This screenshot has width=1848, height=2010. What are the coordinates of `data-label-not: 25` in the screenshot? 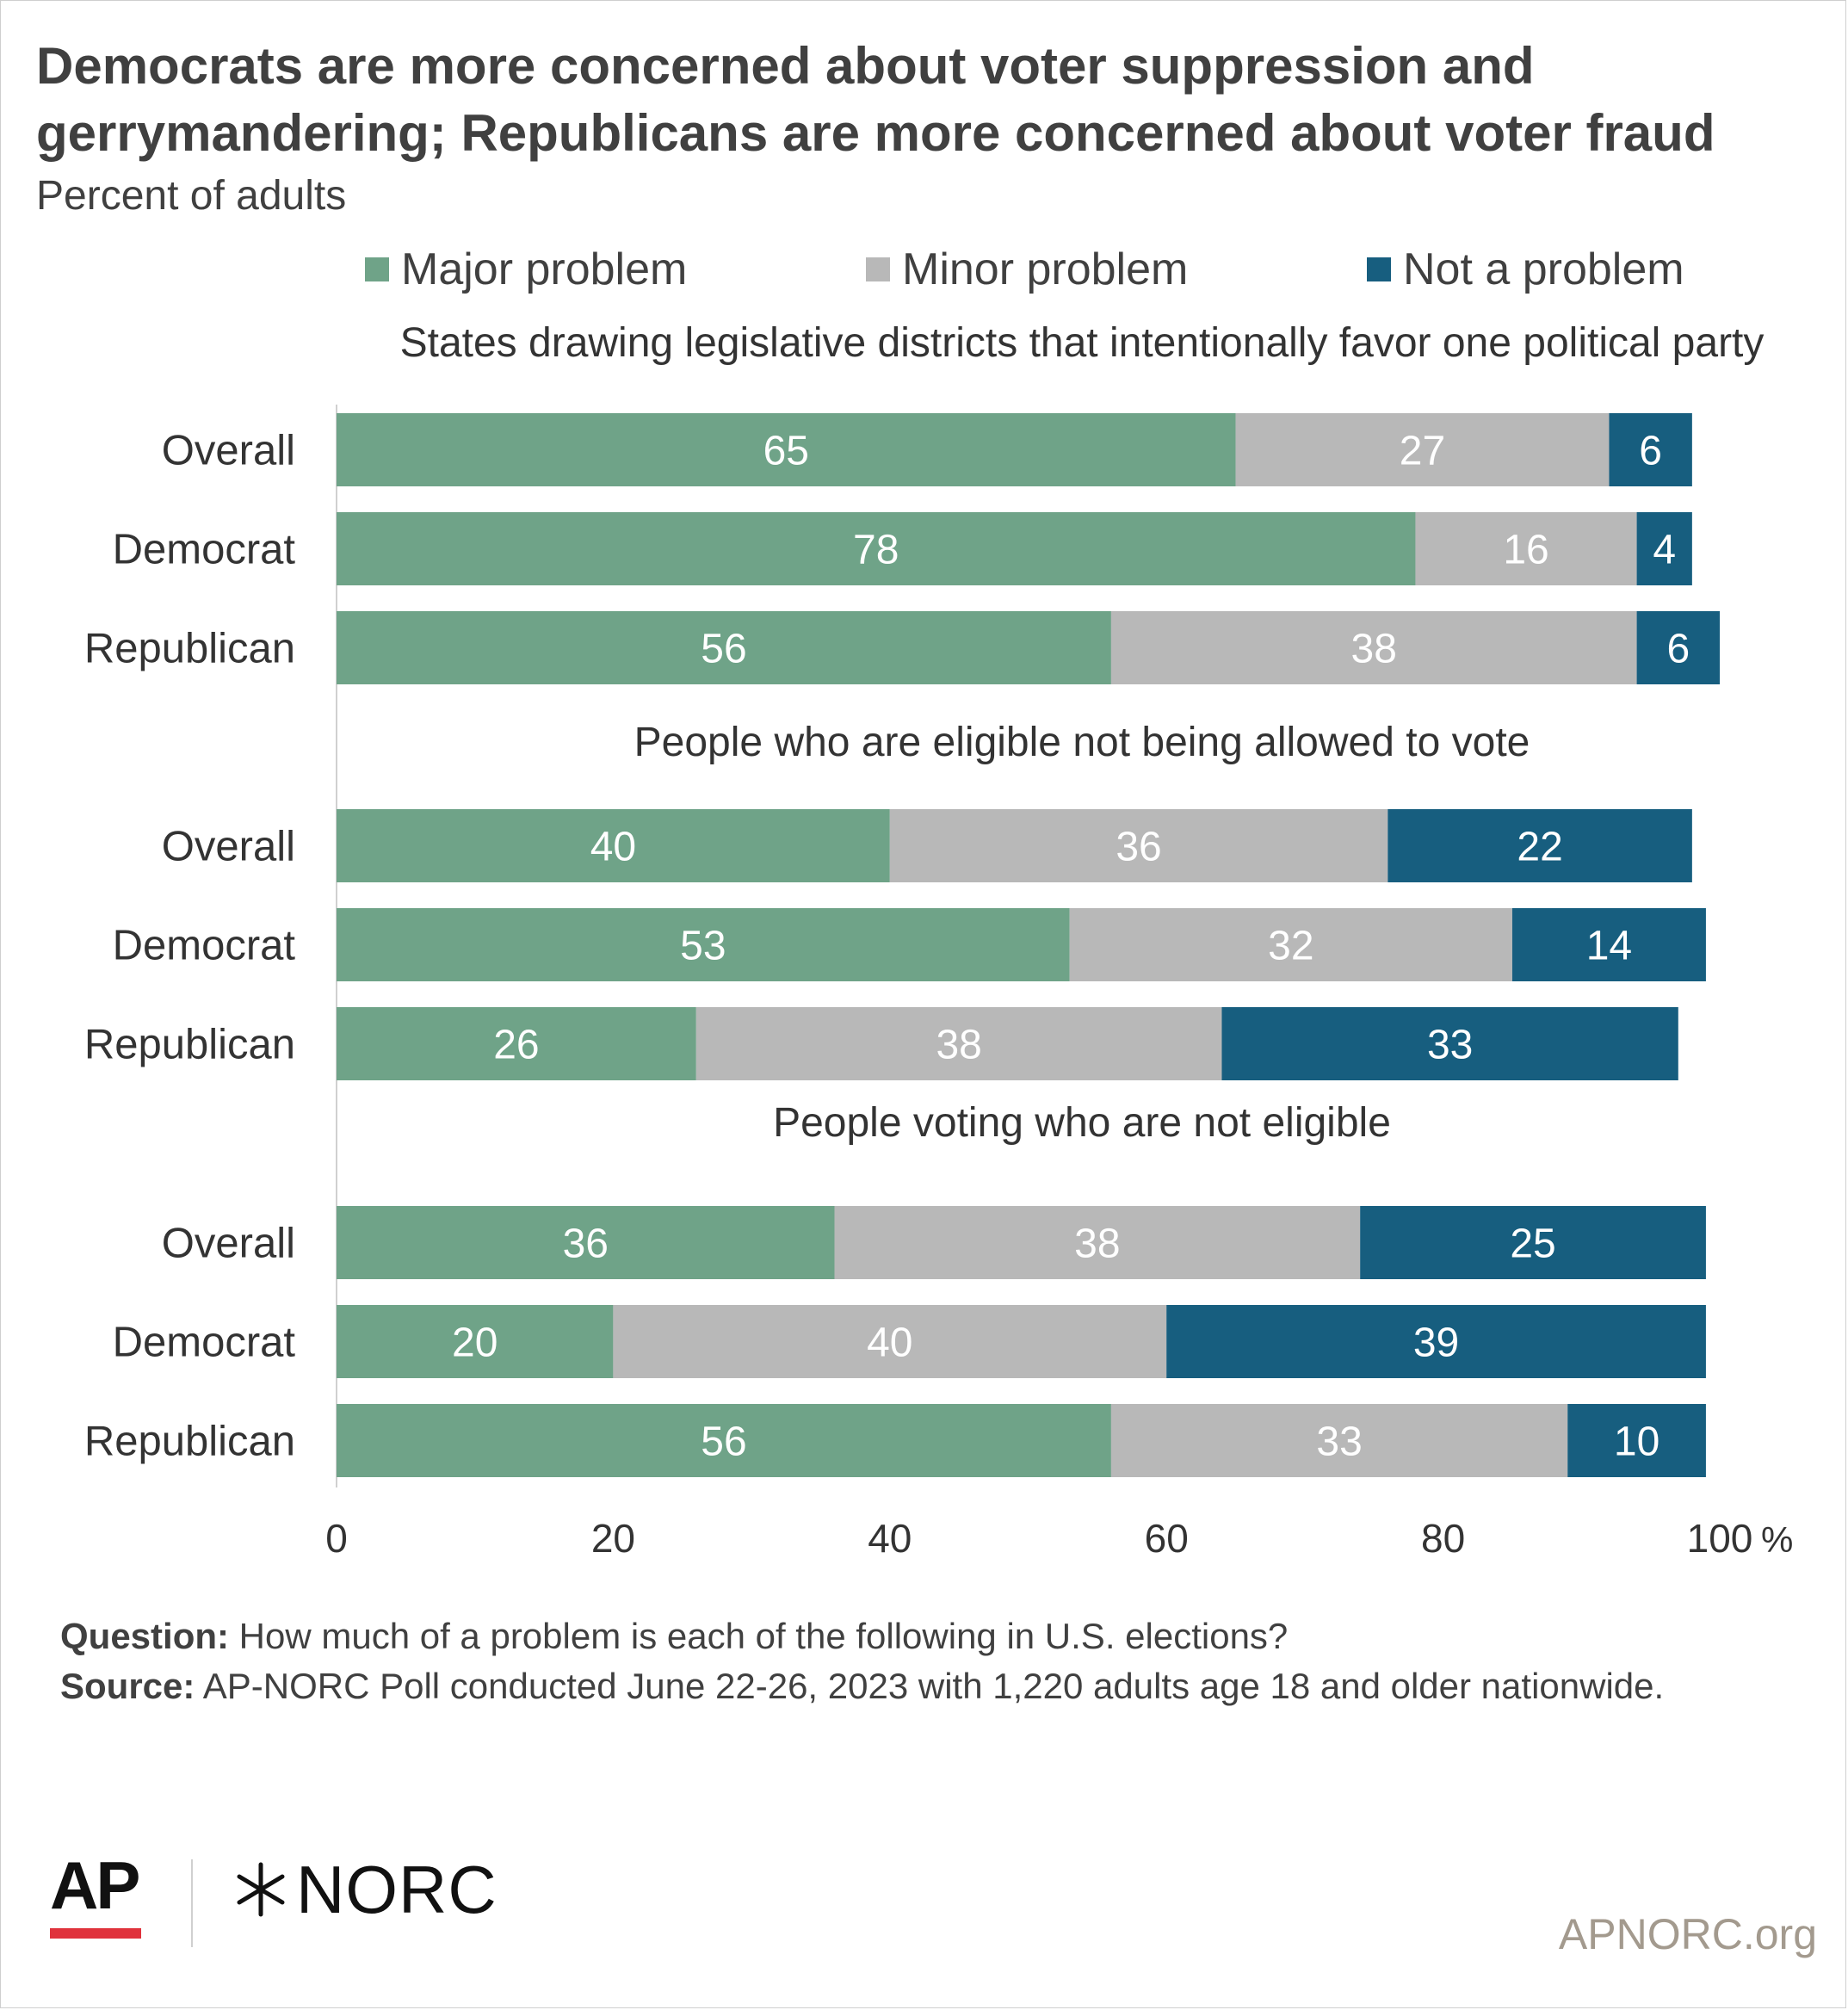 It's located at (1532, 1244).